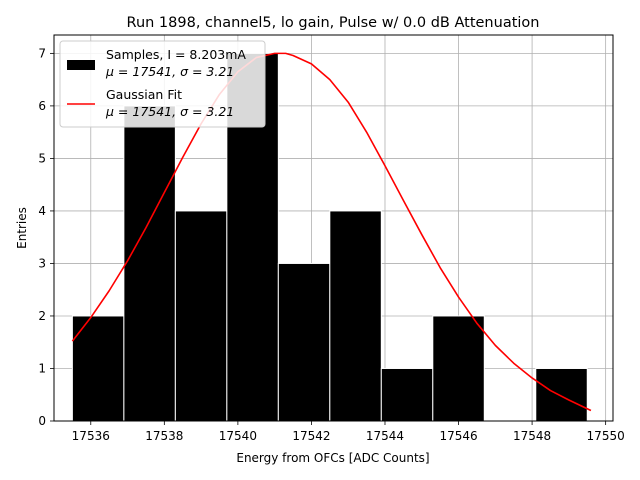 This screenshot has width=640, height=480. I want to click on x-tick-label: 17542, so click(311, 436).